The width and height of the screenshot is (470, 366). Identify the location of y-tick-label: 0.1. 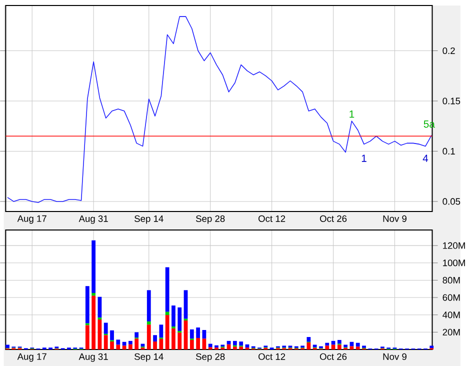
(448, 151).